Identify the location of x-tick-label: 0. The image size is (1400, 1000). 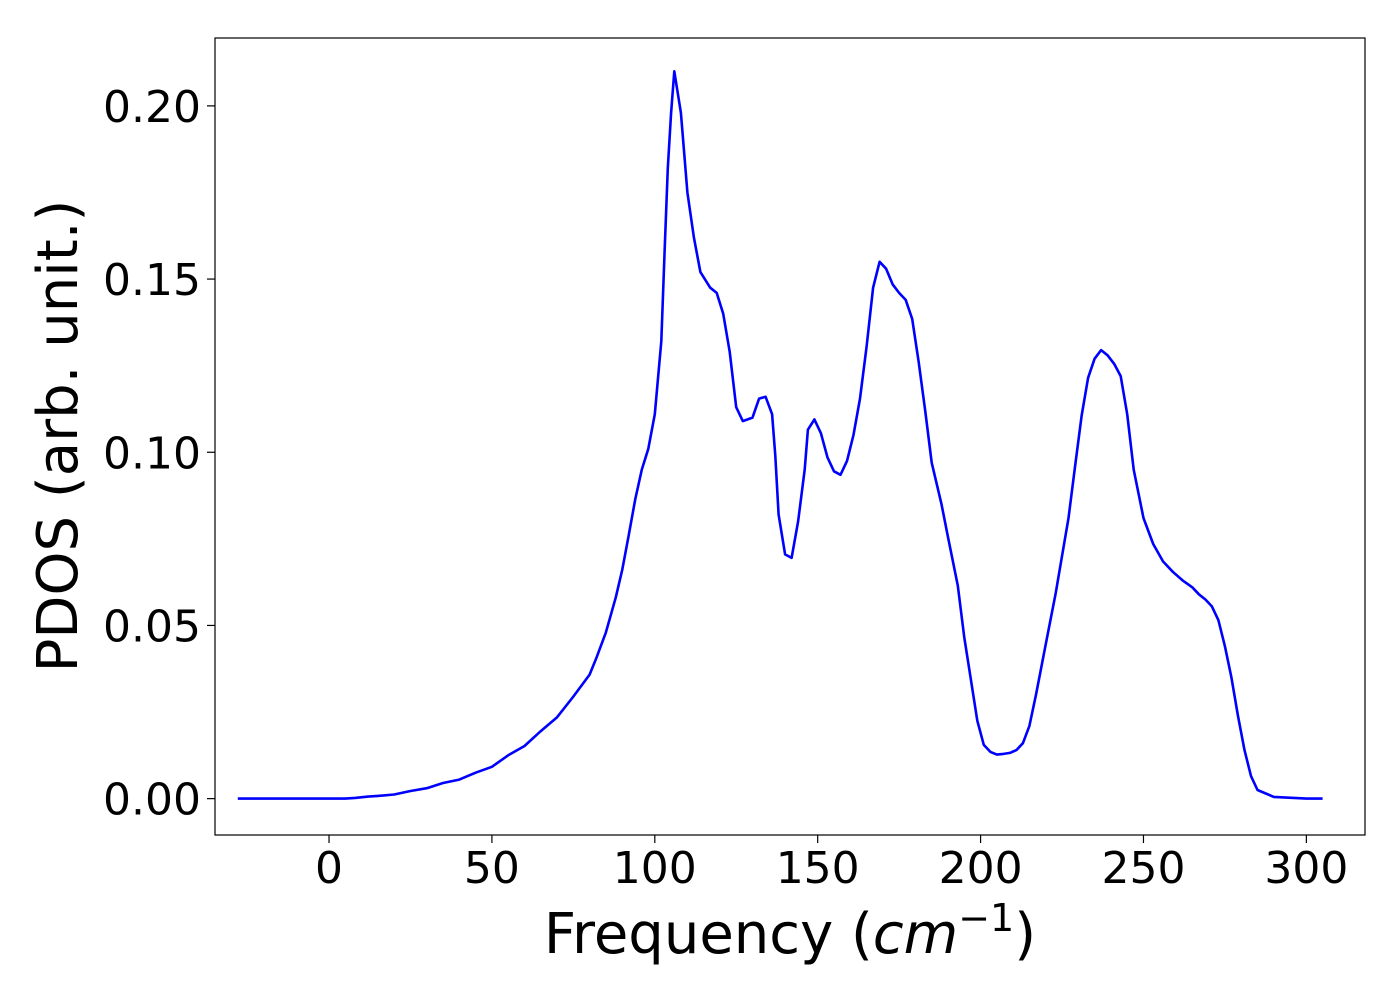
(329, 868).